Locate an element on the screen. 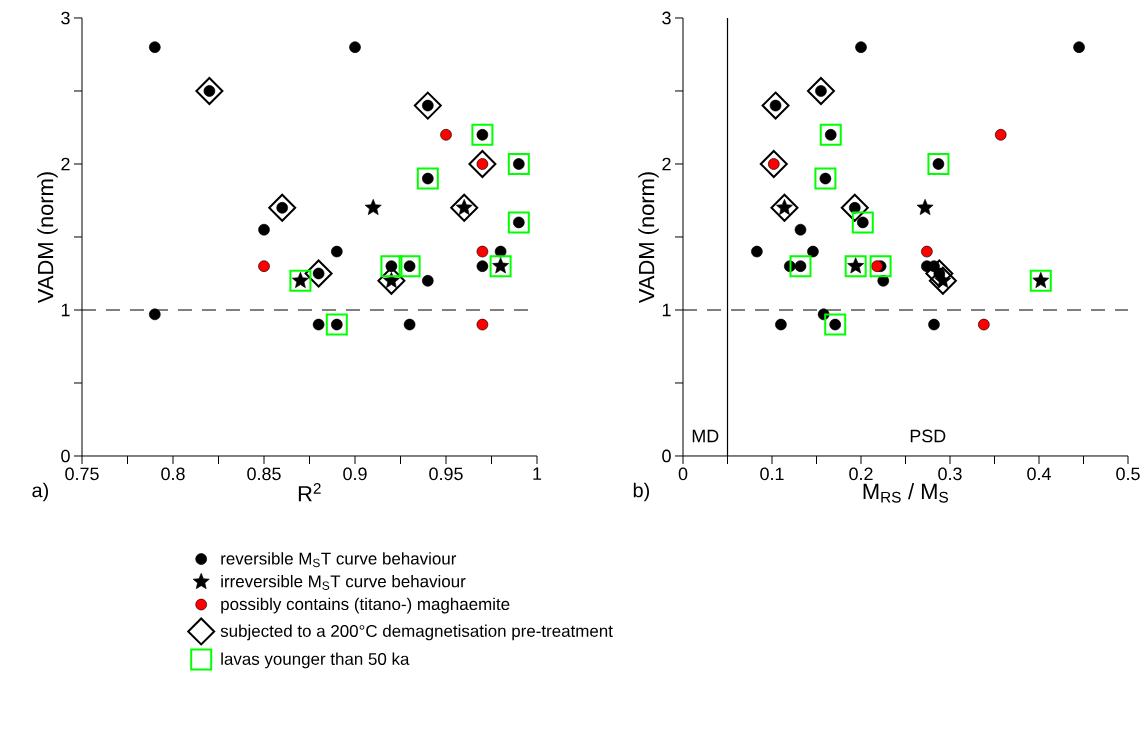 The image size is (1148, 735). x-tick-label: 0.8 is located at coordinates (173, 474).